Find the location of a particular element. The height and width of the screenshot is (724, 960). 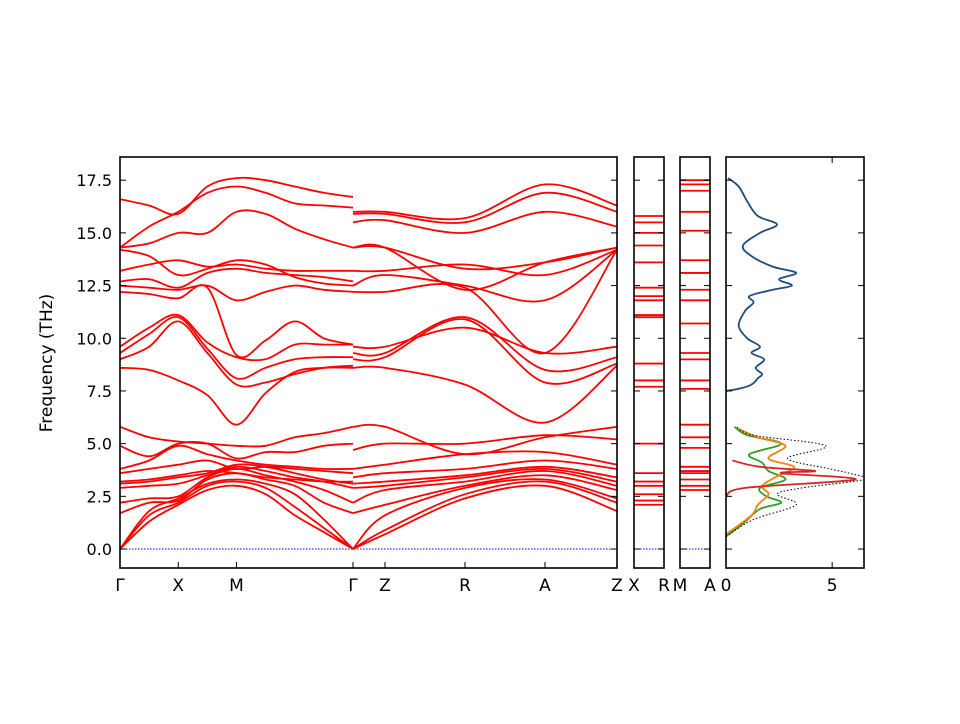

g-ma-frame is located at coordinates (695, 362).